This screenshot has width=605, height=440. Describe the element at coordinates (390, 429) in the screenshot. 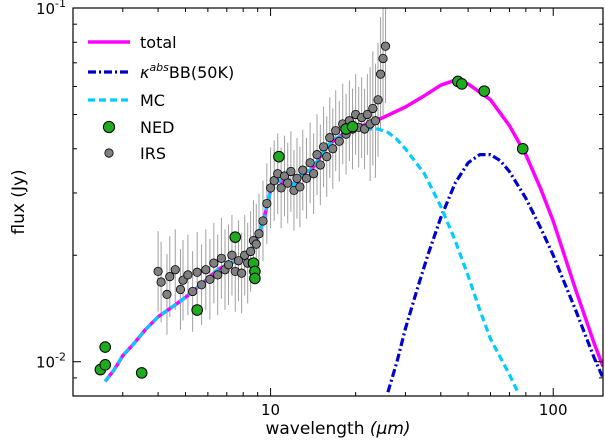

I see `x-axis-label-unit: (μm)` at that location.